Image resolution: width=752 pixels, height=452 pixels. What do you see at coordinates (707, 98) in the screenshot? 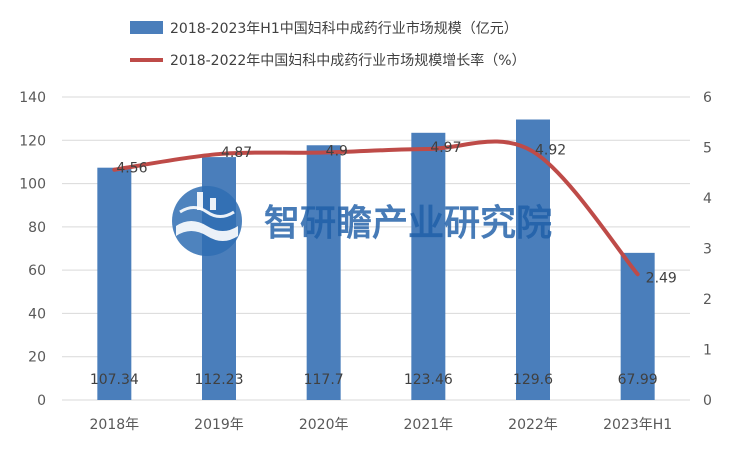
I see `y-right-tick-label: 6` at bounding box center [707, 98].